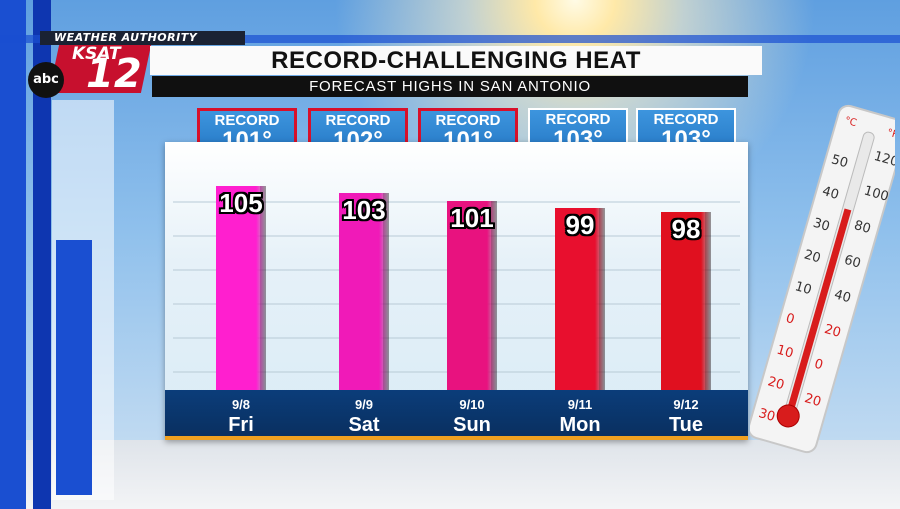  I want to click on thermometer-f-tick: 120, so click(883, 159).